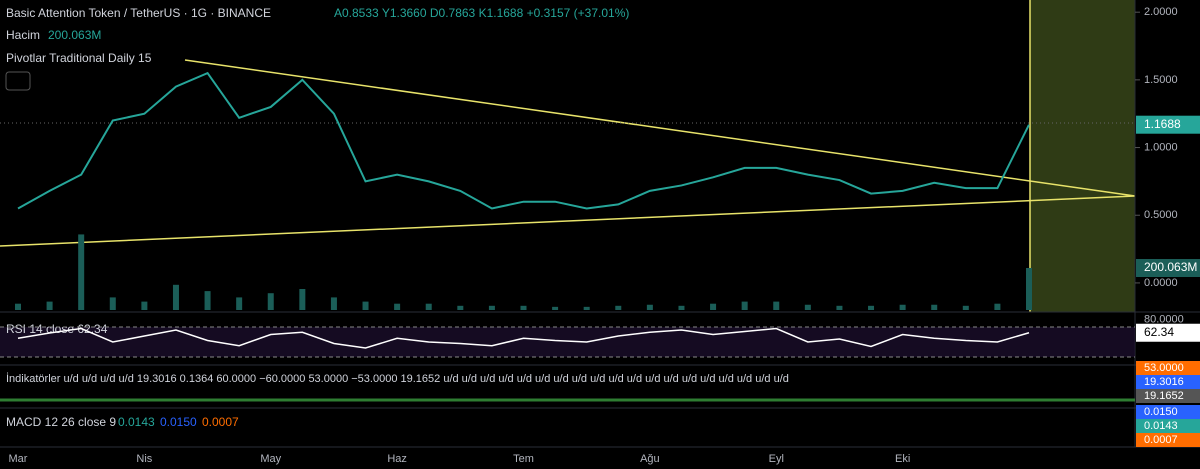  I want to click on x-tick-label: Nis, so click(144, 459).